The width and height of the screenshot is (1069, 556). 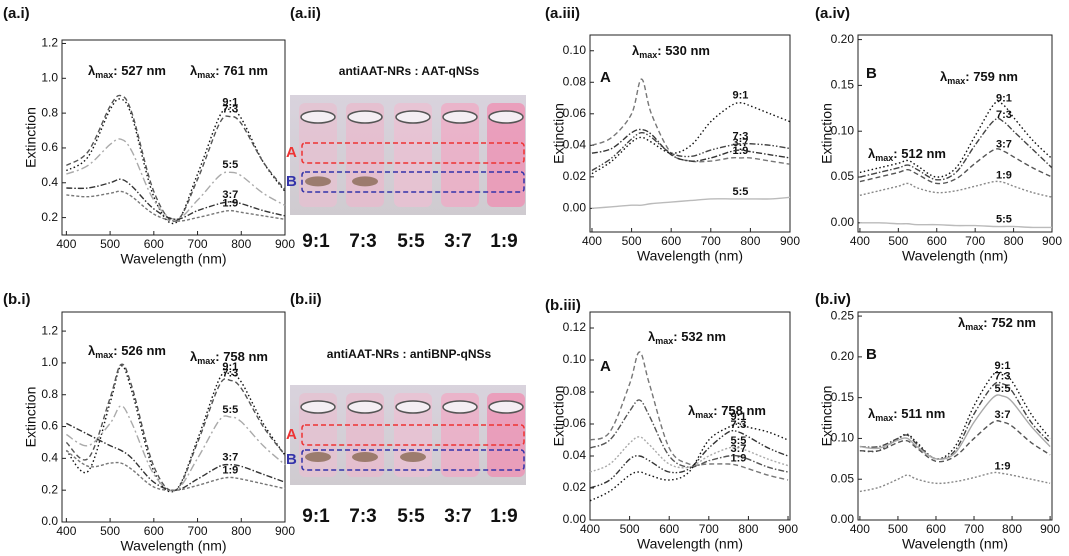 I want to click on annotation-part: A, so click(x=605, y=77).